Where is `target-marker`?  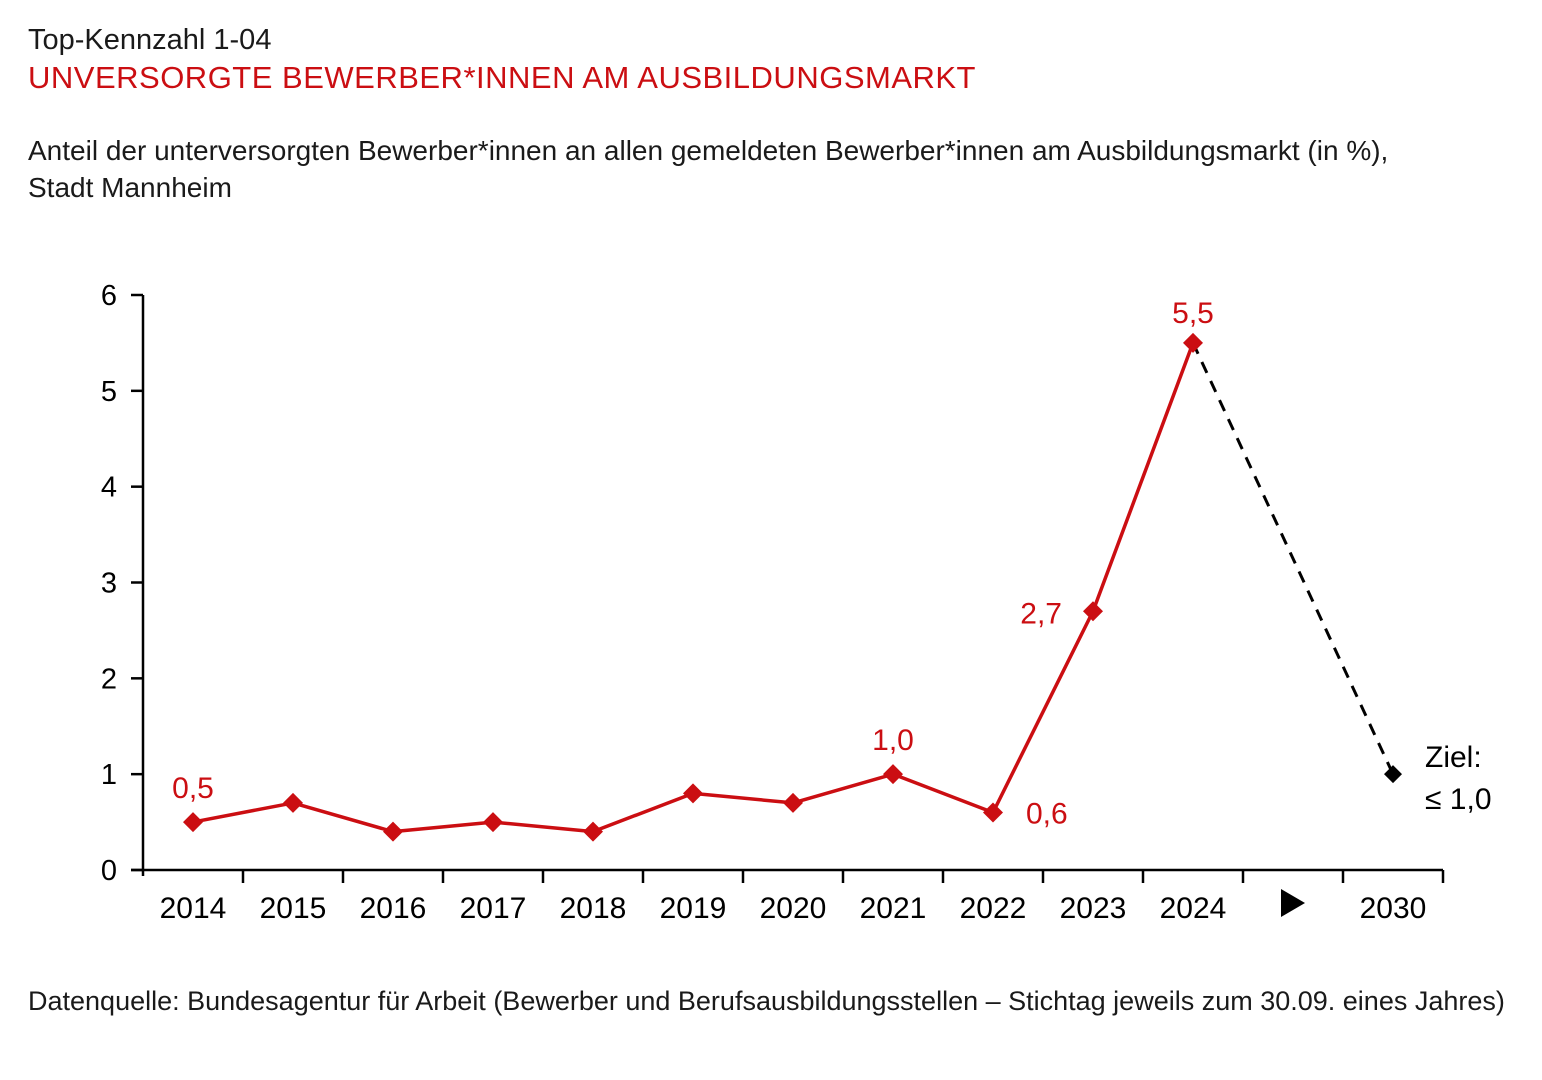
target-marker is located at coordinates (1393, 774).